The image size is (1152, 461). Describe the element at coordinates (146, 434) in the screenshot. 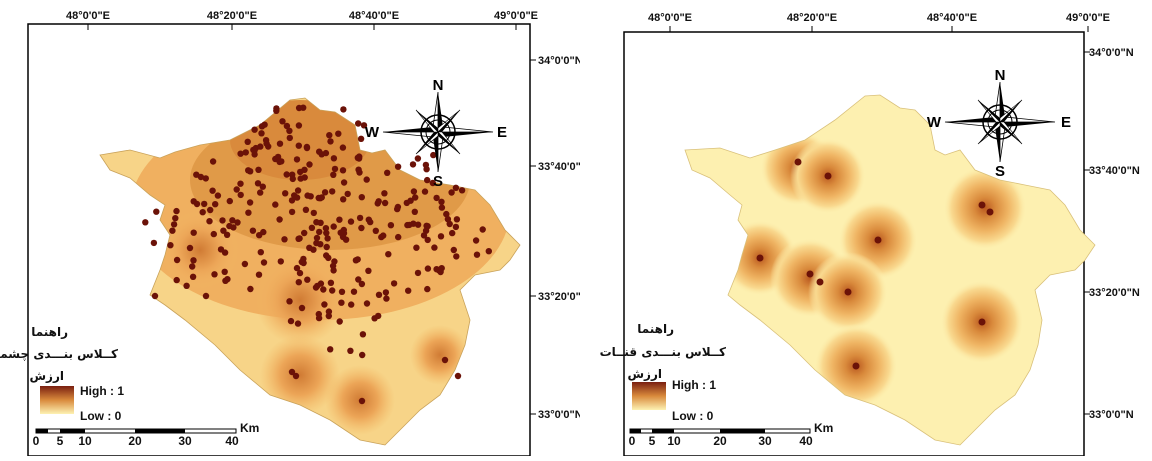

I see `scale-bar: 0 5 10 20 30 40 Km` at that location.